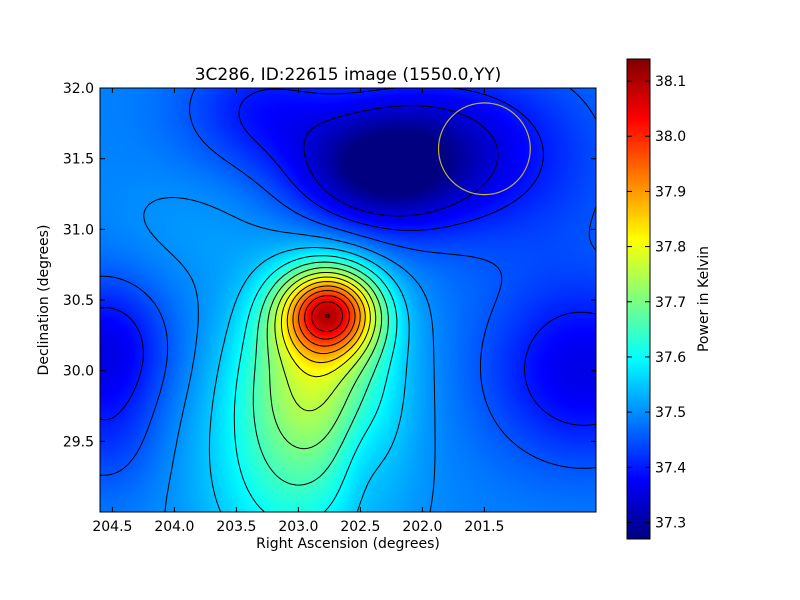 The height and width of the screenshot is (600, 800). Describe the element at coordinates (78, 372) in the screenshot. I see `y-tick-label-1: 30.0` at that location.